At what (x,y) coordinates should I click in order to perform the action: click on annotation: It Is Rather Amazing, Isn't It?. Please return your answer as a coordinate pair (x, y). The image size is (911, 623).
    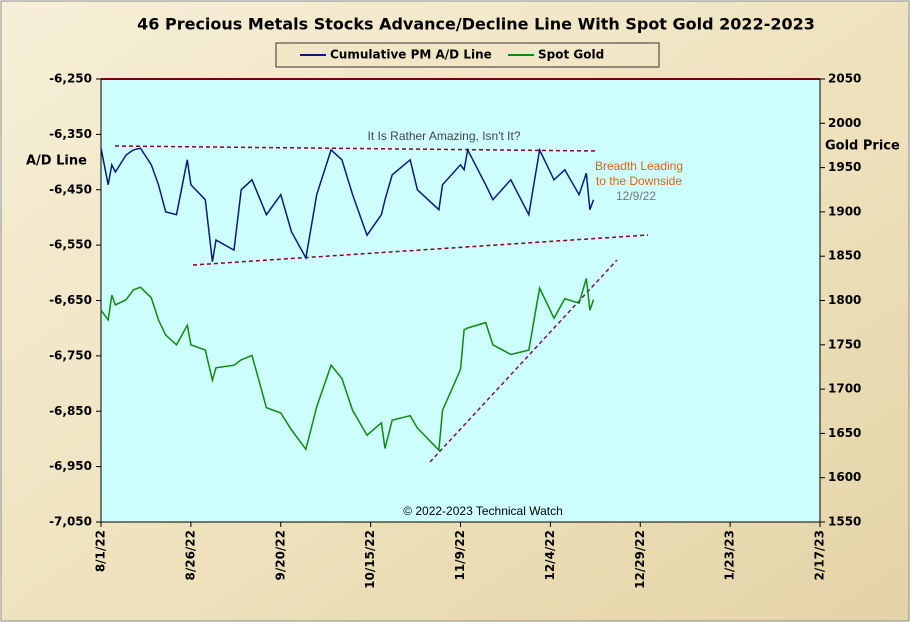
    Looking at the image, I should click on (443, 136).